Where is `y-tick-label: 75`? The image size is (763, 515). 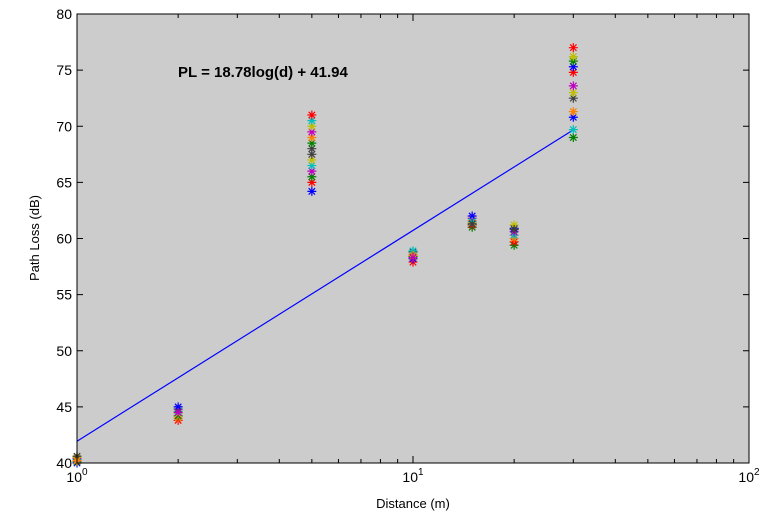
y-tick-label: 75 is located at coordinates (64, 70).